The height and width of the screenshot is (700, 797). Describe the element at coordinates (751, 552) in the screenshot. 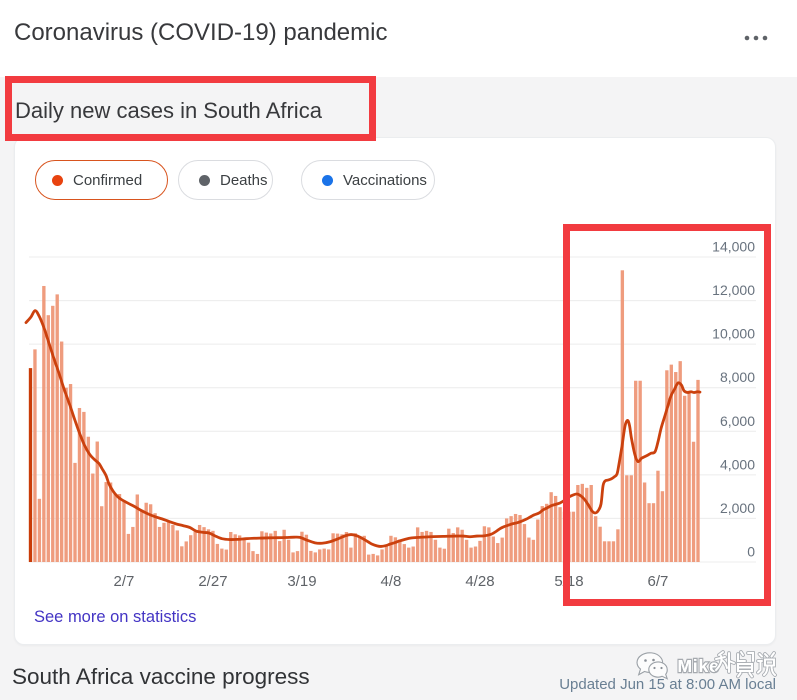

I see `svg-text: 0` at that location.